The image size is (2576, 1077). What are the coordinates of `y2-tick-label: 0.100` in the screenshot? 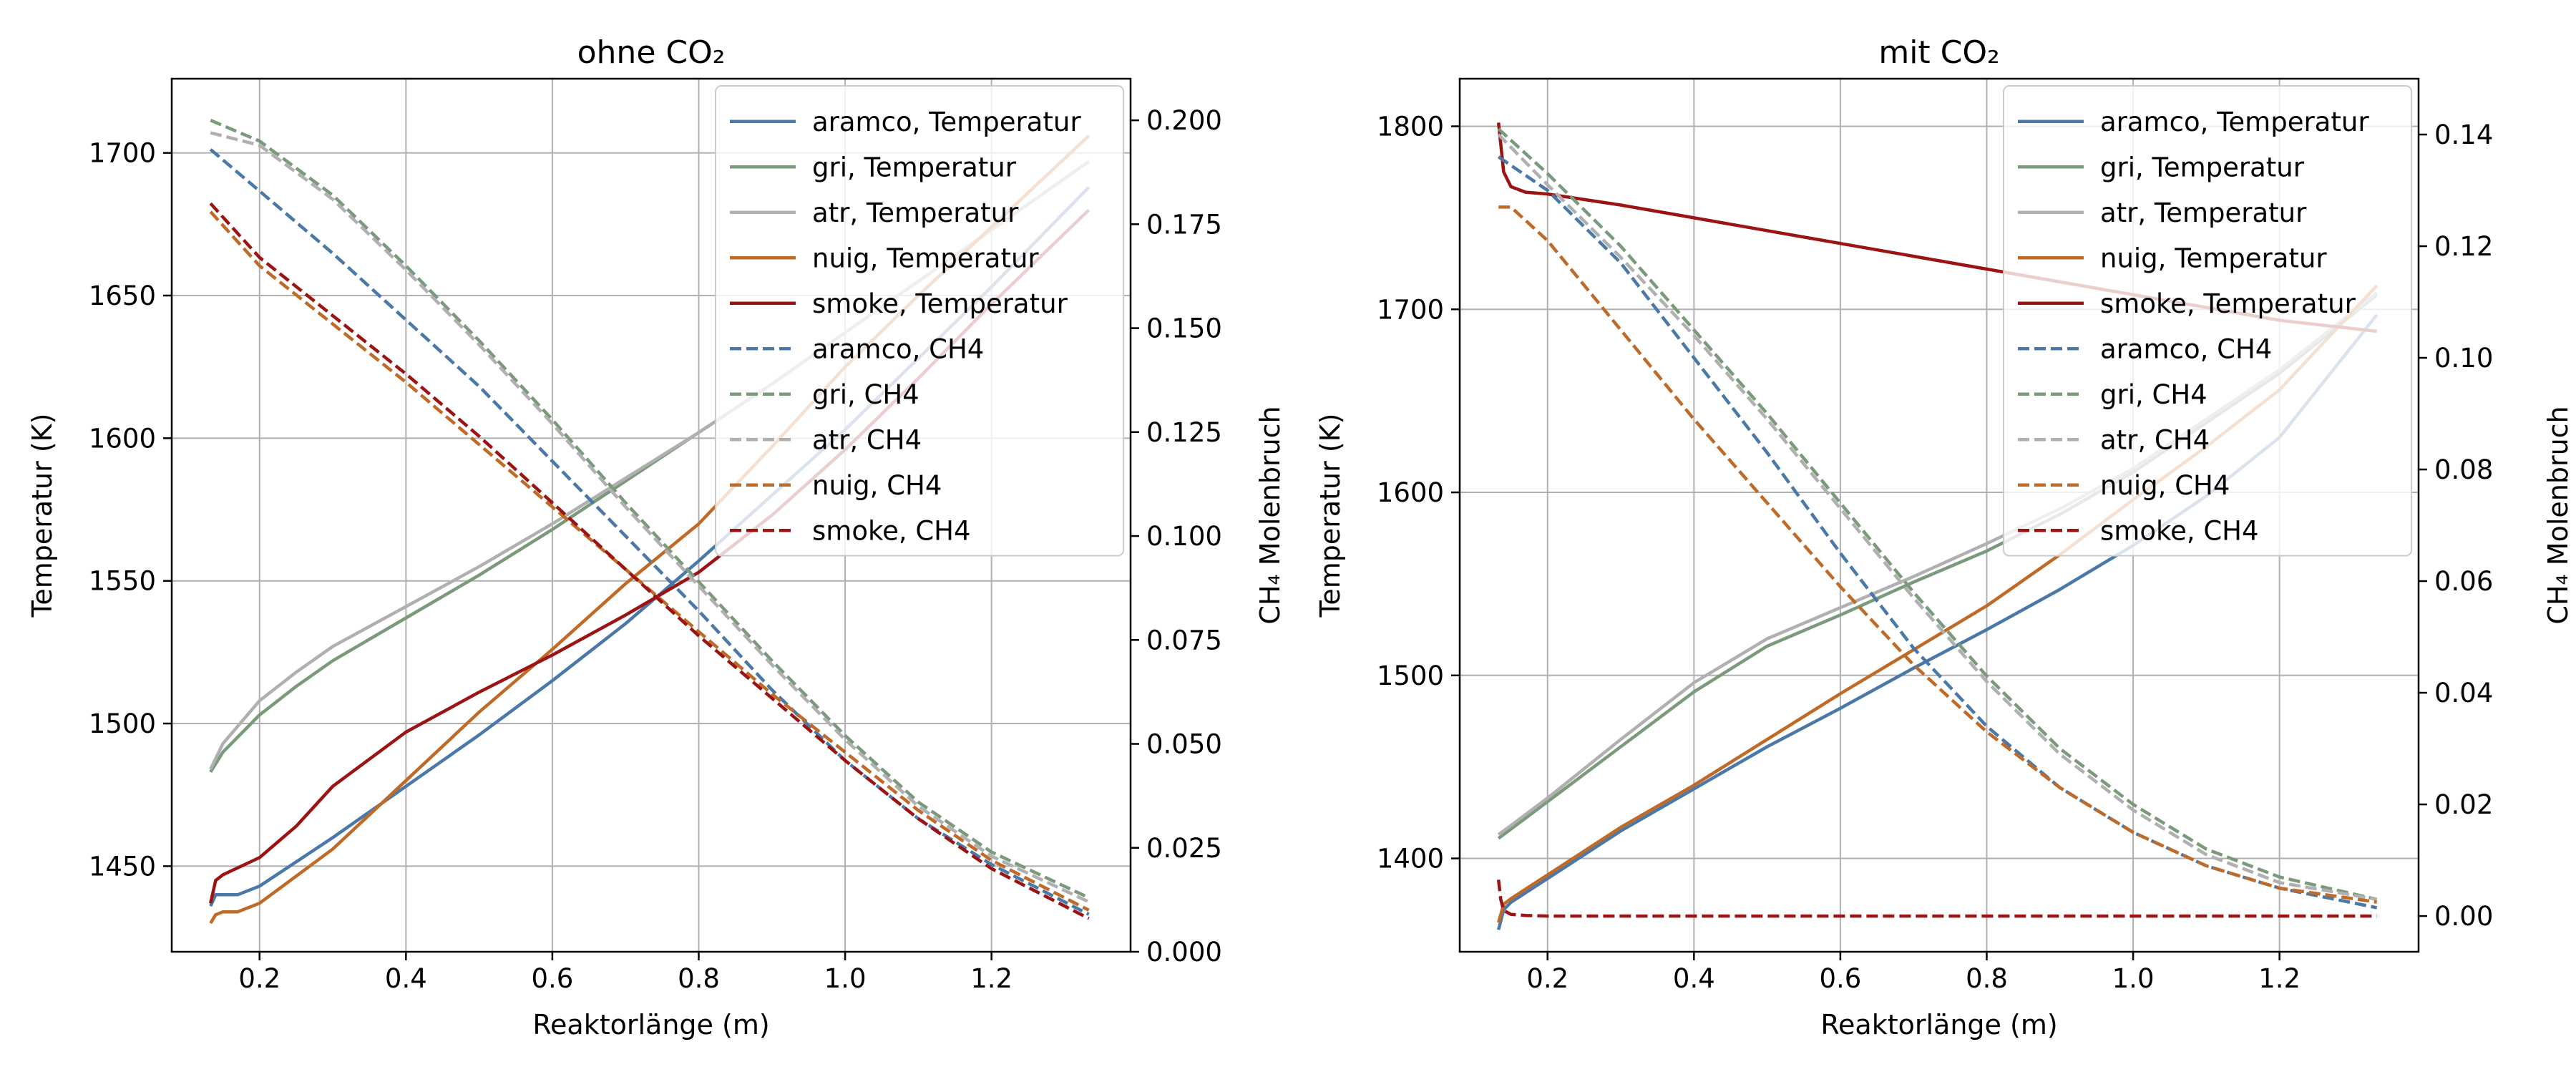 It's located at (1184, 536).